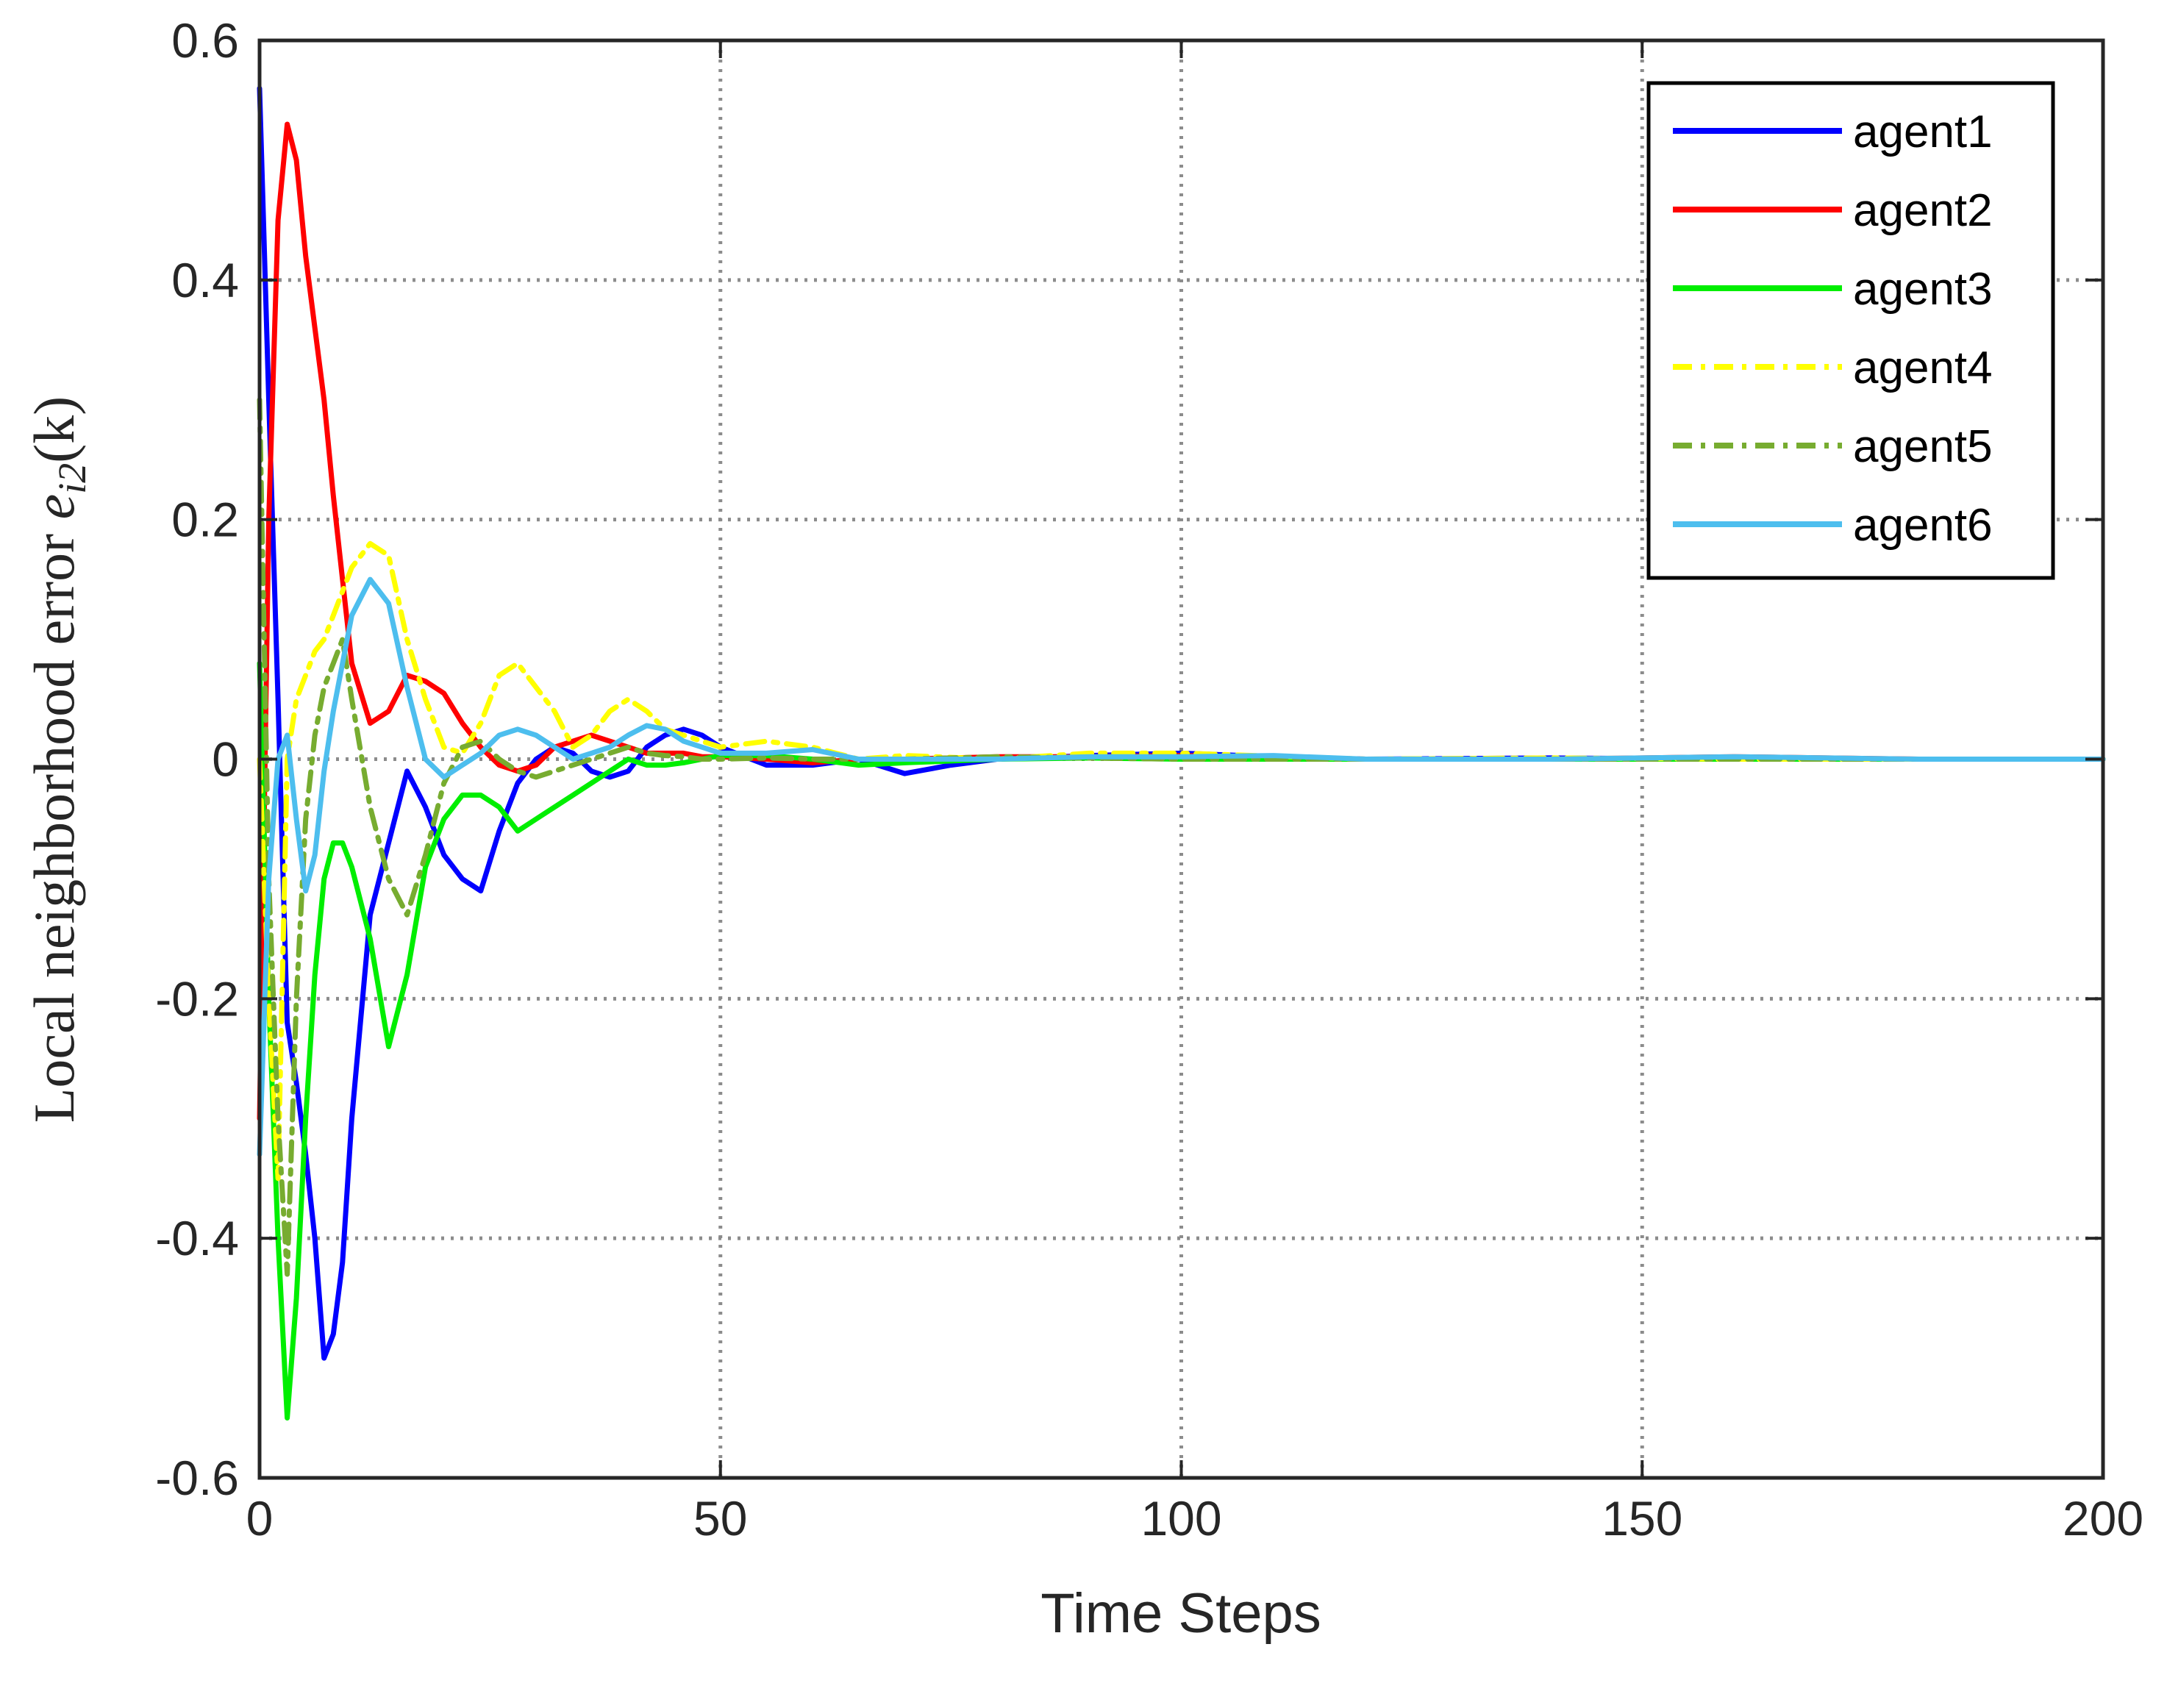  I want to click on y-axis-title: Local neighborhood error ei2(k), so click(58, 759).